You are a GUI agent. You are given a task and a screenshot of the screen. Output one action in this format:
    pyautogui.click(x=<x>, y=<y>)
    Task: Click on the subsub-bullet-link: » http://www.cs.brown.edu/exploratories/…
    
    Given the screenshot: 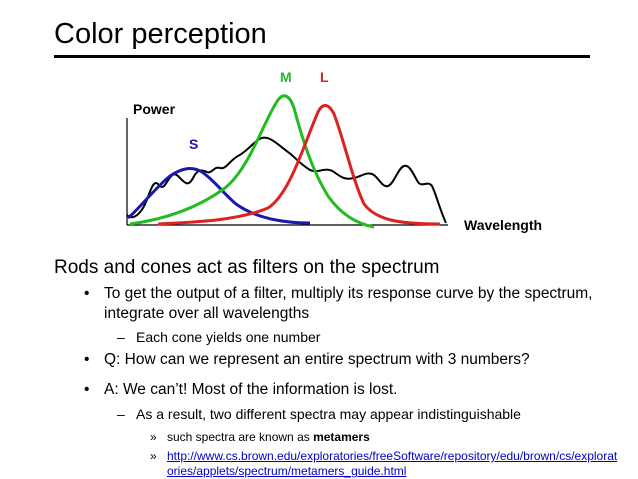 What is the action you would take?
    pyautogui.click(x=385, y=464)
    